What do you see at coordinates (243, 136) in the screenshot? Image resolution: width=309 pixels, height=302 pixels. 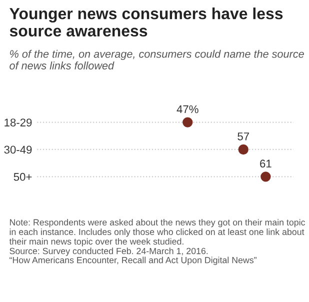 I see `data-label: 57` at bounding box center [243, 136].